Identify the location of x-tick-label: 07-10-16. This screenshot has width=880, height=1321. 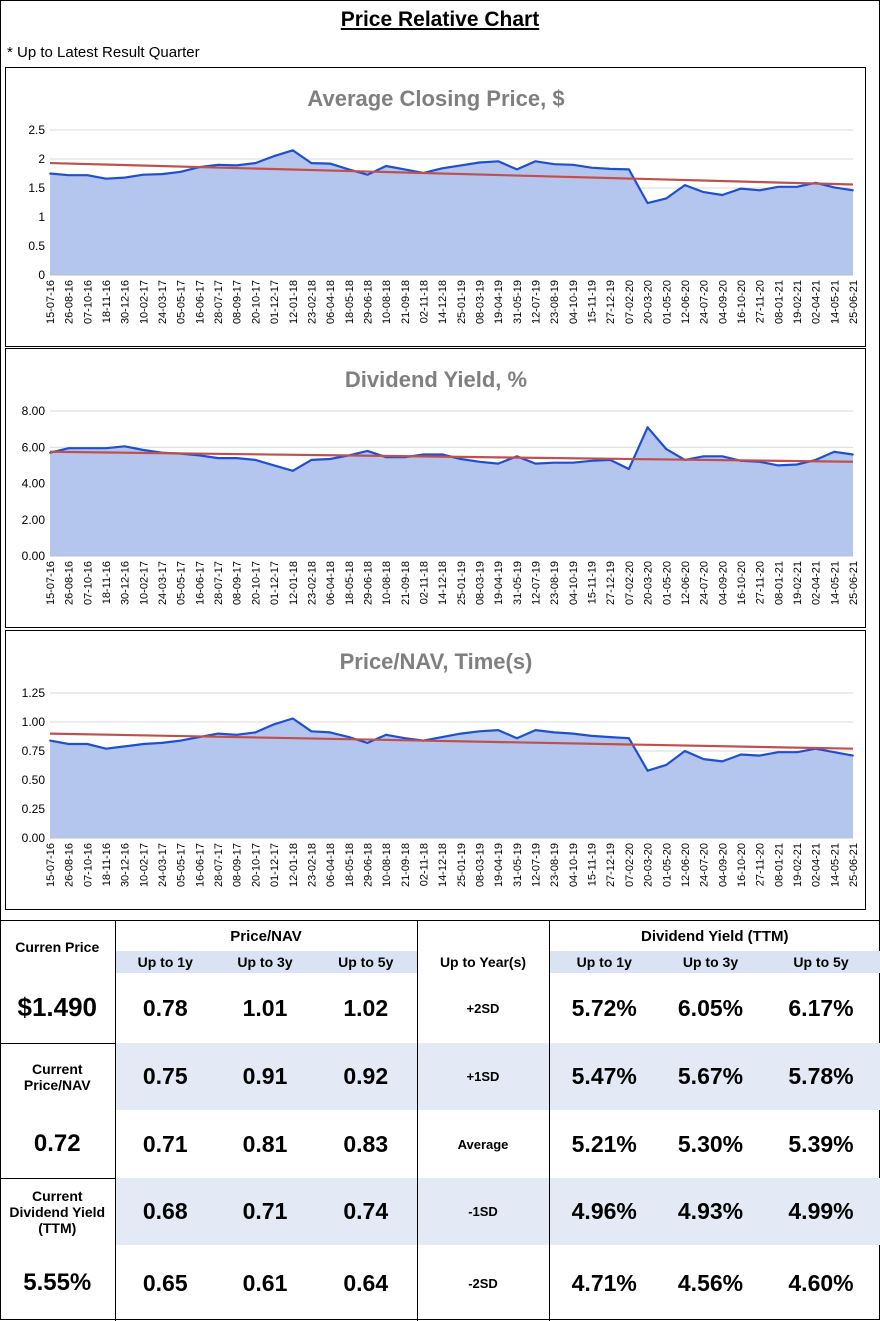
(88, 302).